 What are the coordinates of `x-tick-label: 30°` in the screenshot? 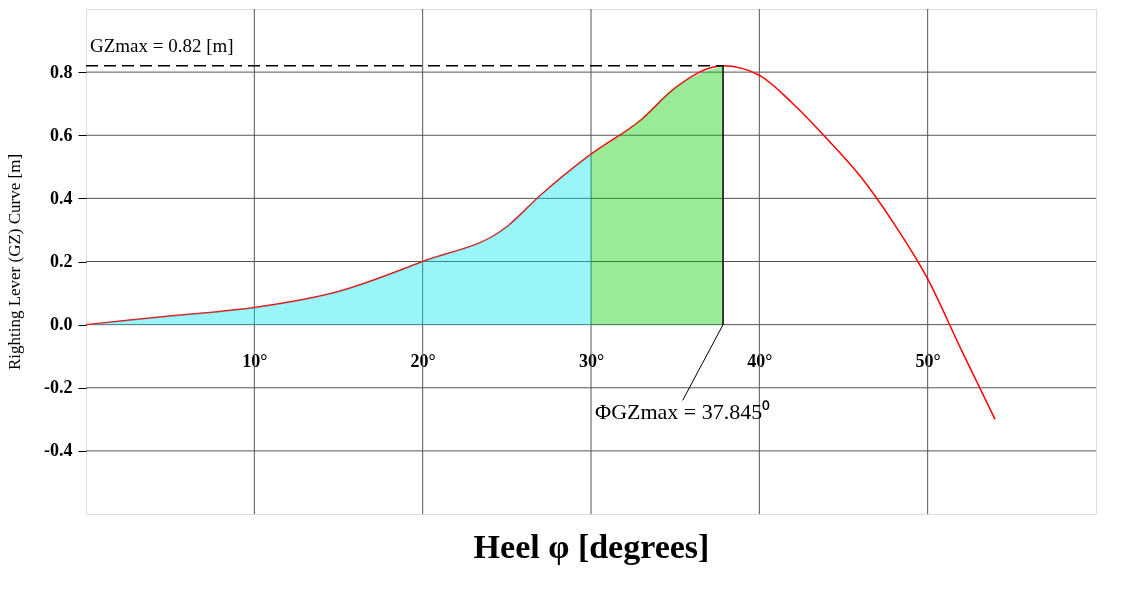 It's located at (591, 361).